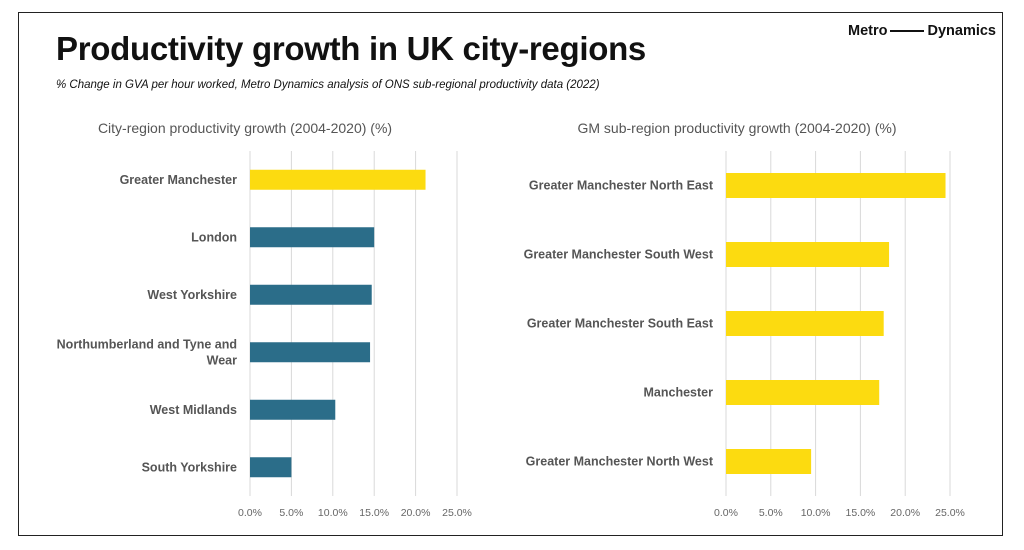  What do you see at coordinates (222, 360) in the screenshot?
I see `category-label: Wear` at bounding box center [222, 360].